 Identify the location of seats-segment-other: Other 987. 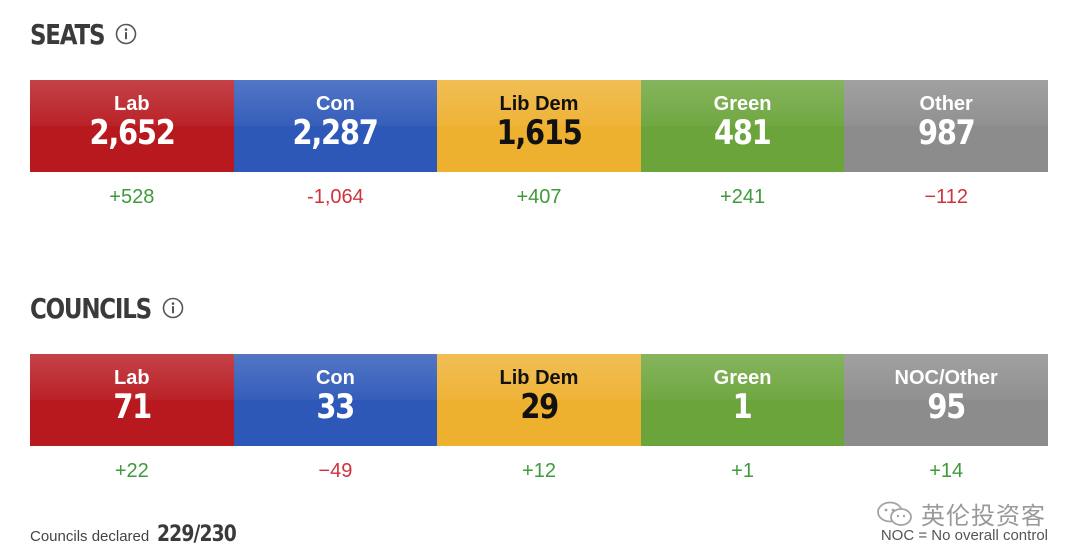
(946, 126).